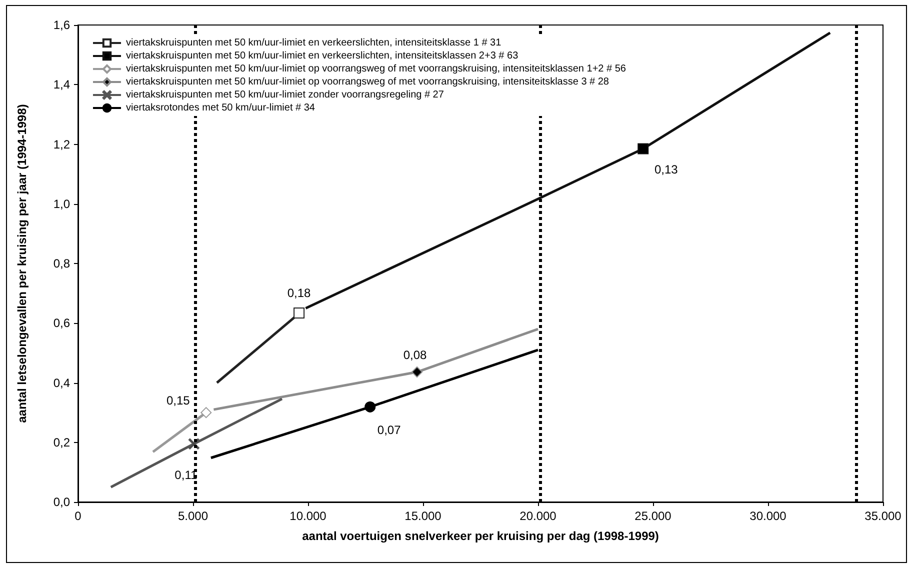  What do you see at coordinates (61, 502) in the screenshot?
I see `y-tick-label: 0,0` at bounding box center [61, 502].